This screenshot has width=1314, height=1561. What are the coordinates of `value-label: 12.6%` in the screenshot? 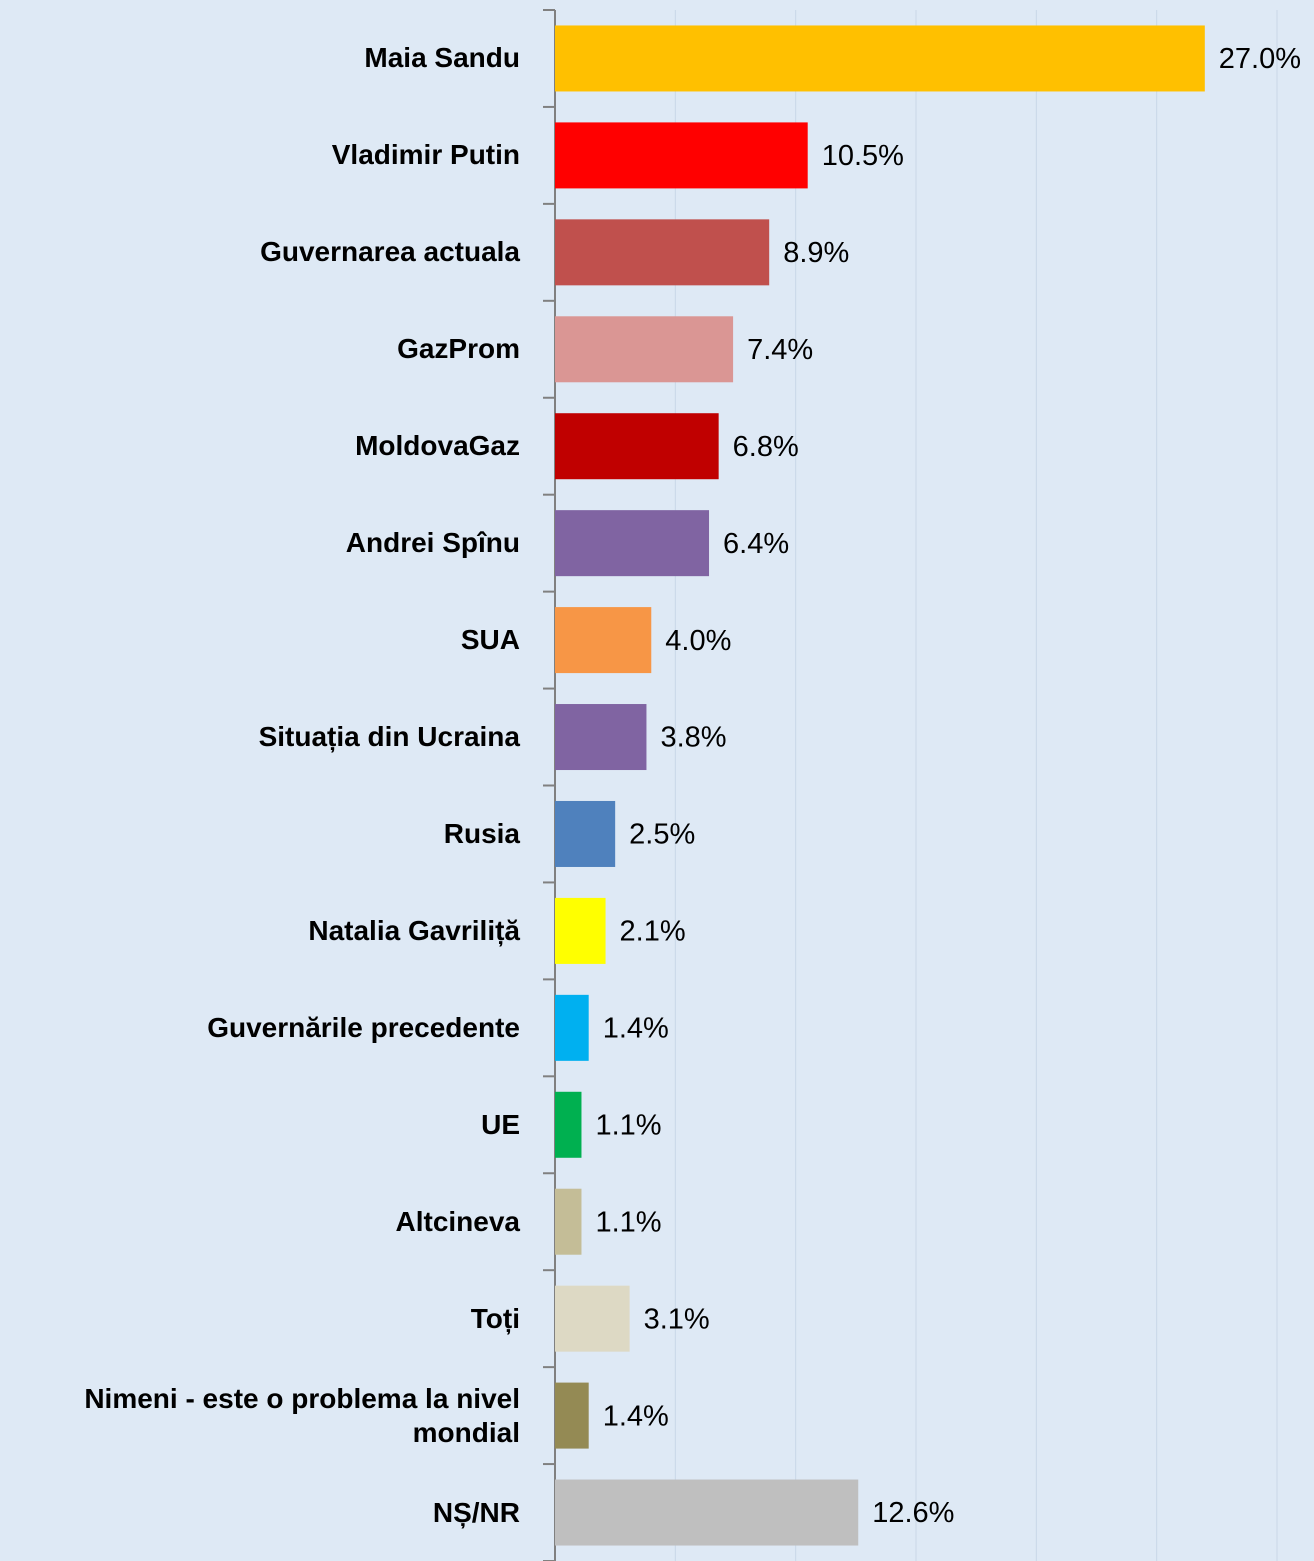 It's located at (913, 1513).